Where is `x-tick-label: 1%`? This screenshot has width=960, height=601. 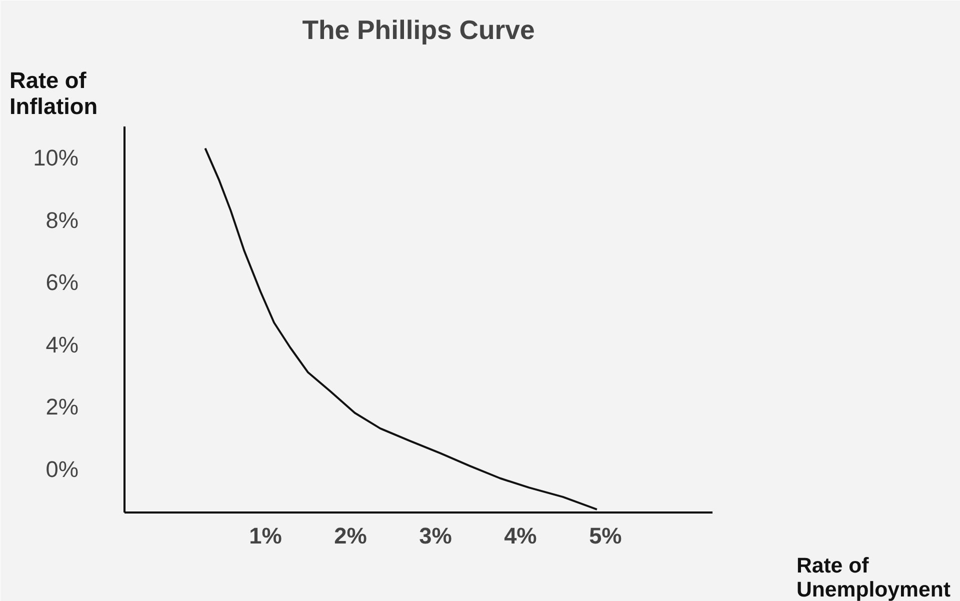 x-tick-label: 1% is located at coordinates (265, 535).